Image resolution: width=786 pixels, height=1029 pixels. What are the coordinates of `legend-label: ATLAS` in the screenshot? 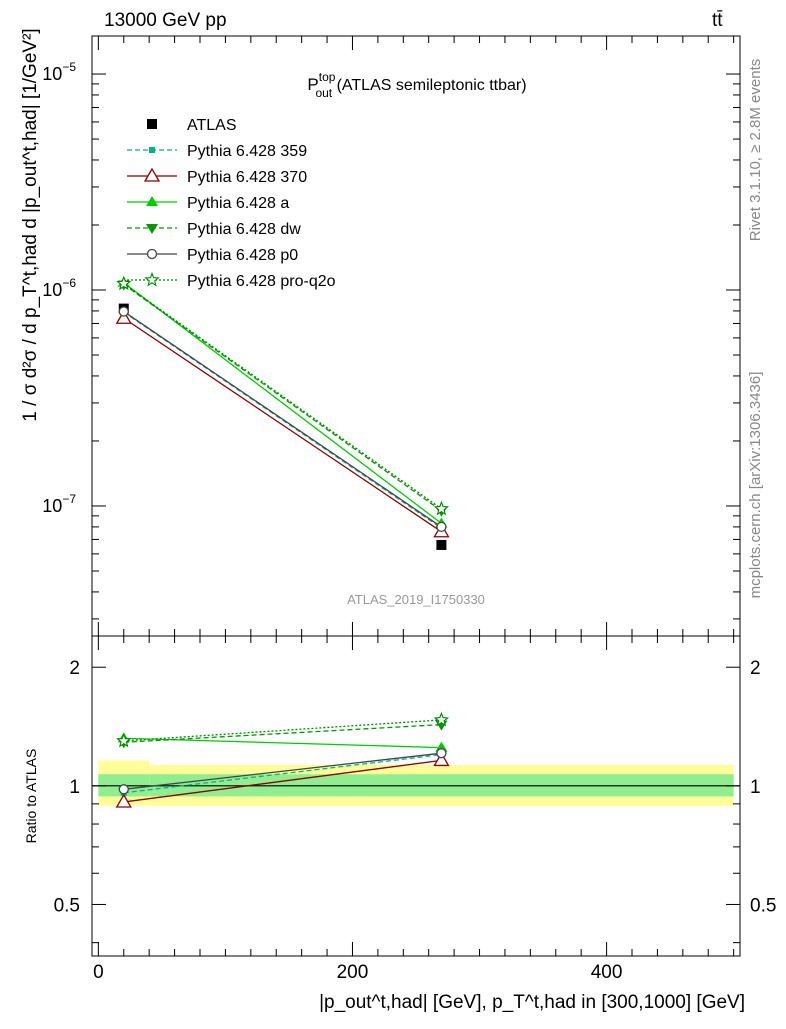 It's located at (212, 125).